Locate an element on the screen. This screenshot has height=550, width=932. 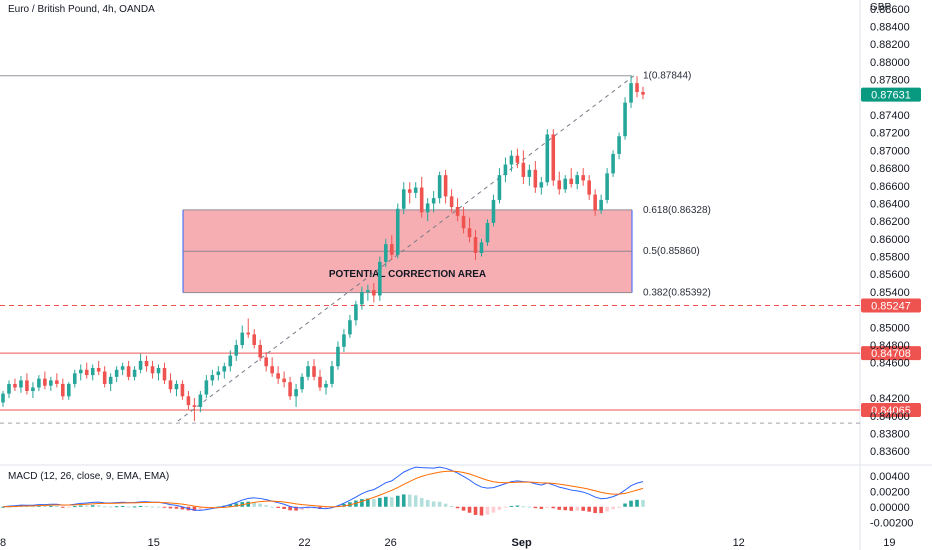
y-tick-label: 0.86200 is located at coordinates (890, 222).